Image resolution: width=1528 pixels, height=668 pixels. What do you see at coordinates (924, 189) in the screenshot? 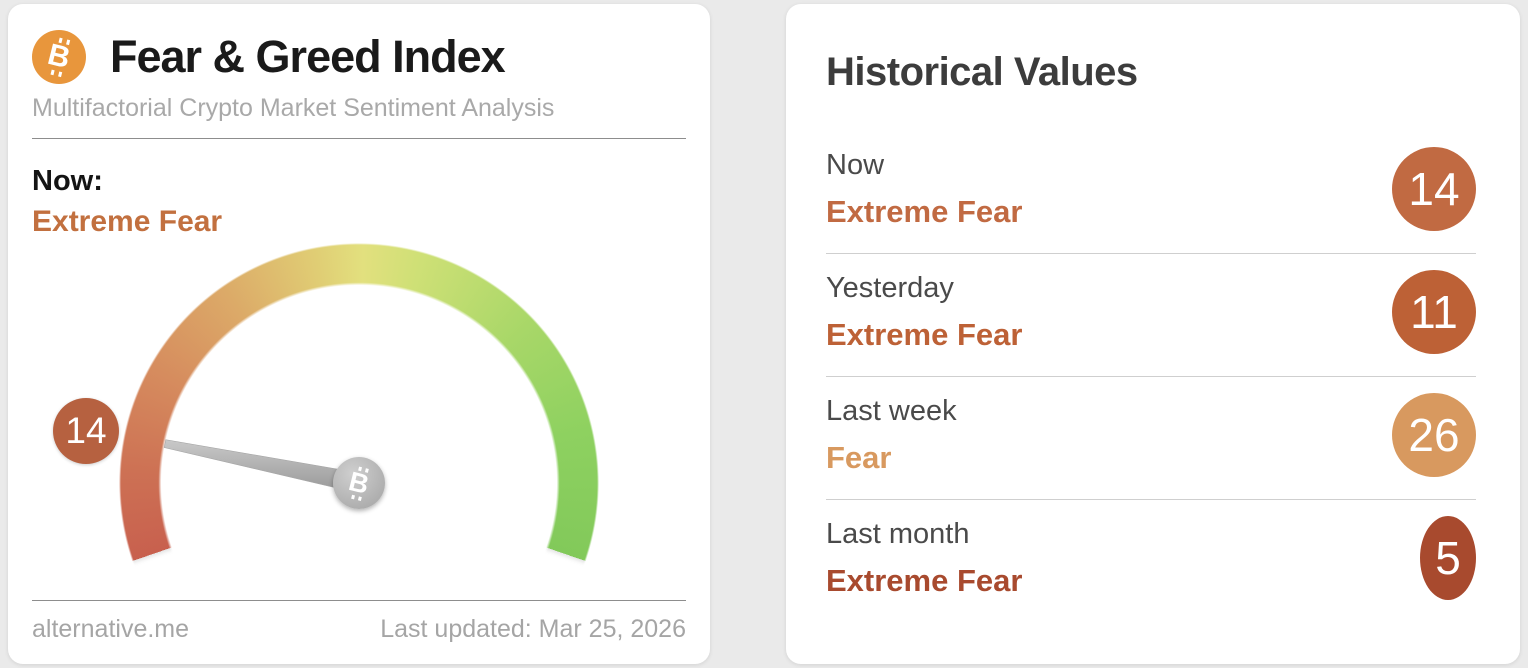
I see `history-row-texts: Now Extreme Fear` at bounding box center [924, 189].